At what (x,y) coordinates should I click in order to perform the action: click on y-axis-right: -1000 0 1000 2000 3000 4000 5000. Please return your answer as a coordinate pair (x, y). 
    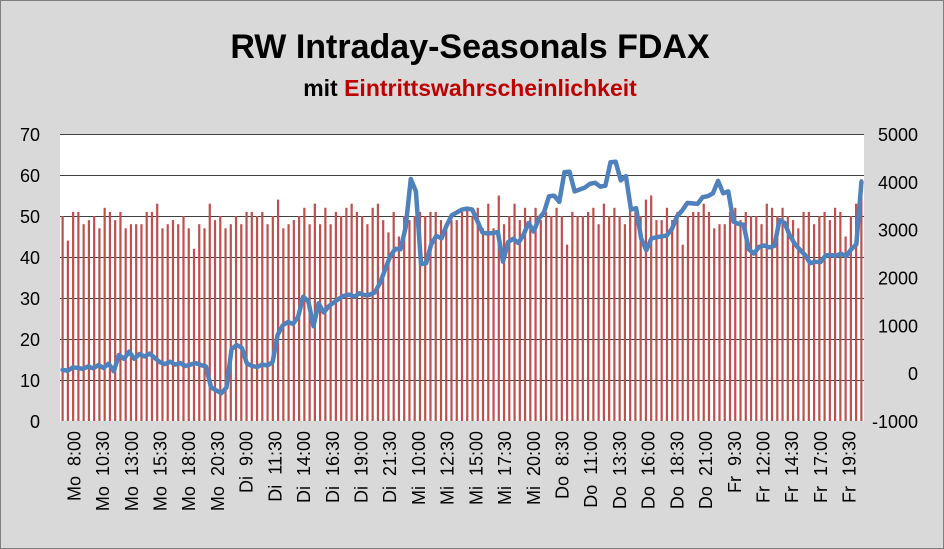
    Looking at the image, I should click on (895, 278).